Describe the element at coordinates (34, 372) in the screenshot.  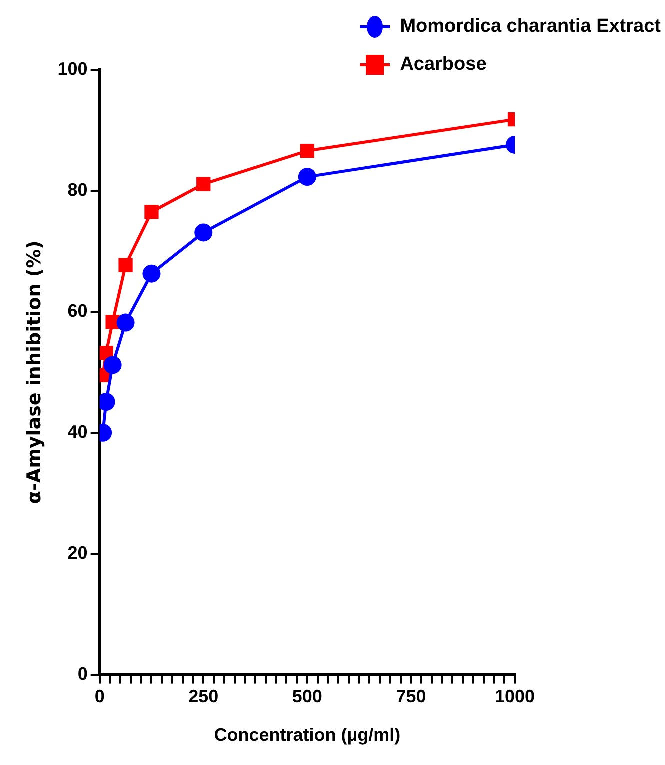
I see `y-axis-title: α-Amylase inhibition (%)` at that location.